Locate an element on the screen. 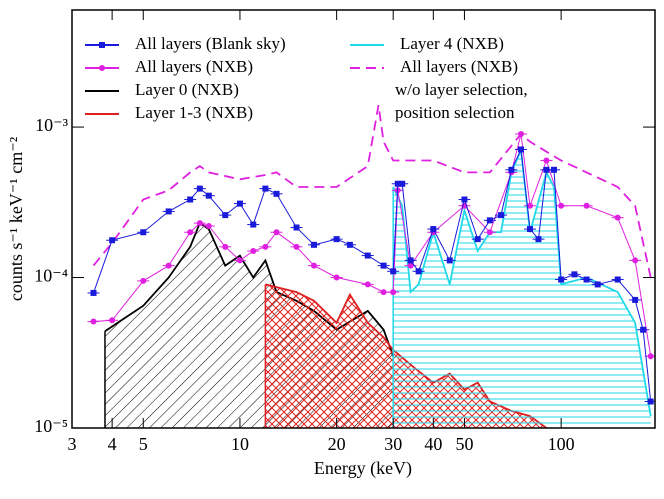 The width and height of the screenshot is (664, 499). x-tick-label: 4 is located at coordinates (112, 444).